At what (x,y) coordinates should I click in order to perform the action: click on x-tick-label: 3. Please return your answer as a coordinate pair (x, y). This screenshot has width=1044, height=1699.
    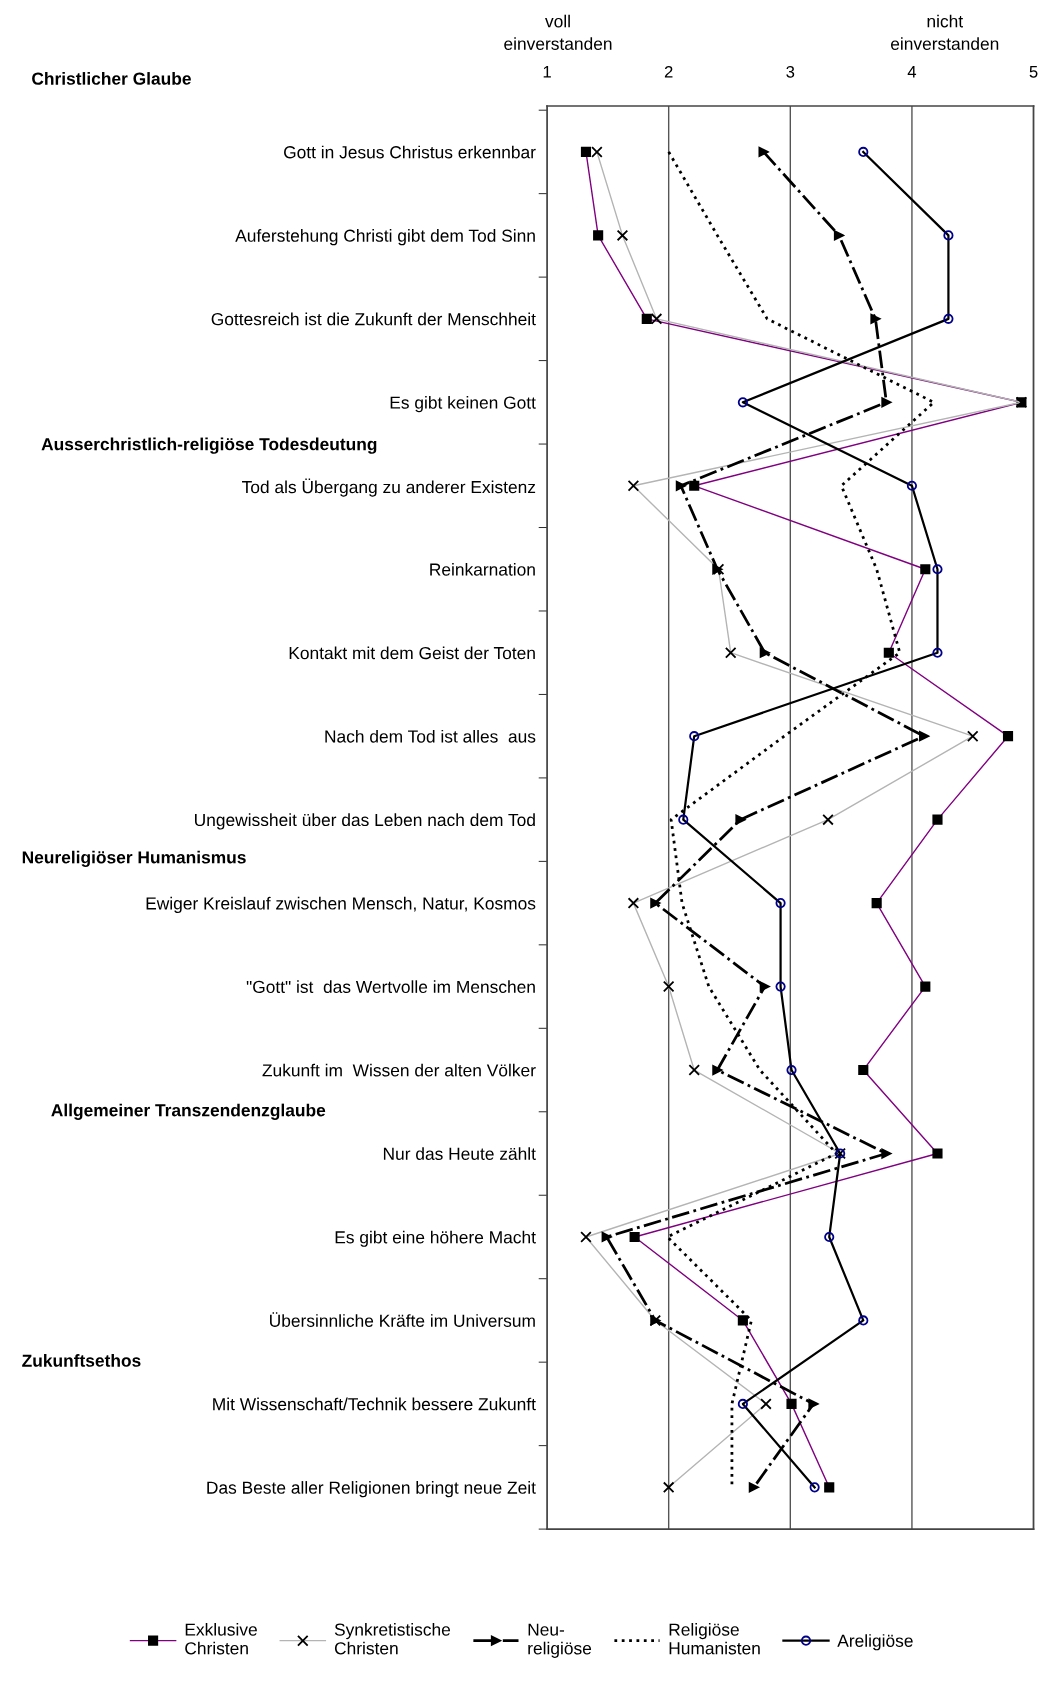
    Looking at the image, I should click on (790, 71).